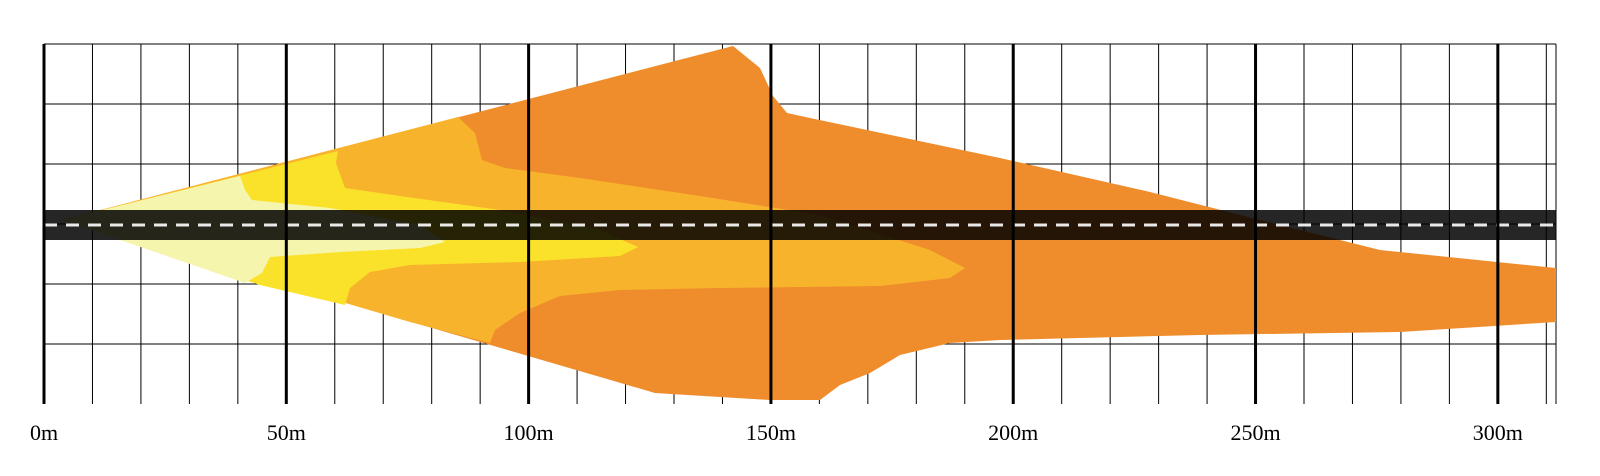 The height and width of the screenshot is (476, 1600). What do you see at coordinates (1255, 432) in the screenshot?
I see `x-tick-label-250: 250m` at bounding box center [1255, 432].